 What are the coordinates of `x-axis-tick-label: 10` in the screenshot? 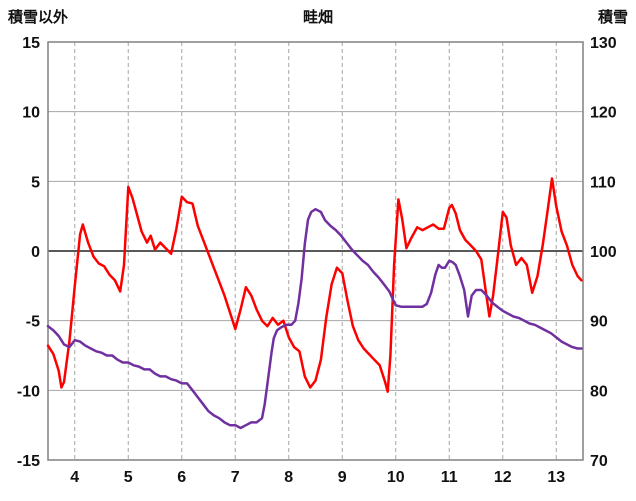 It's located at (396, 477).